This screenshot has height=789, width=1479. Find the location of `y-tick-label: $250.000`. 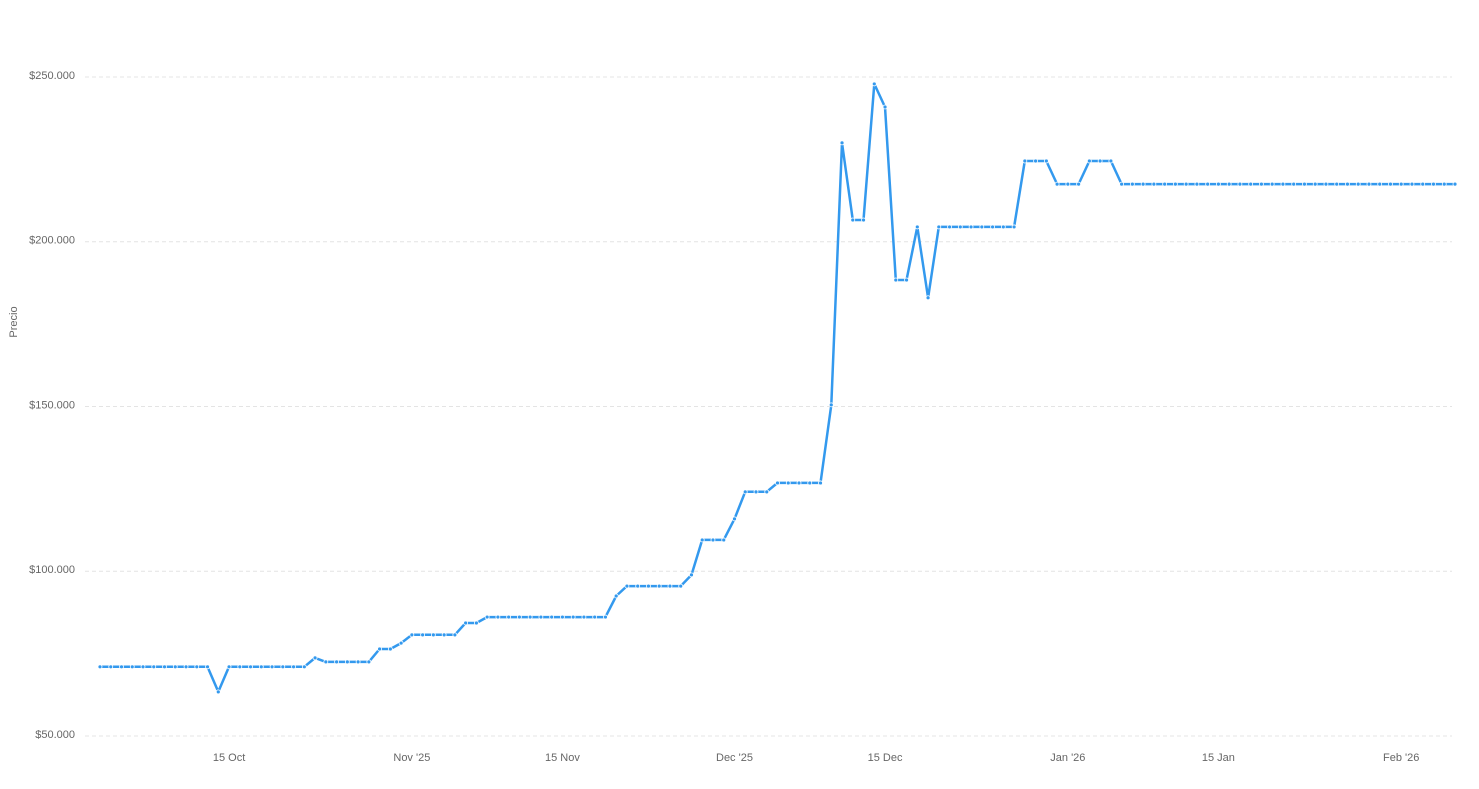

y-tick-label: $250.000 is located at coordinates (52, 76).